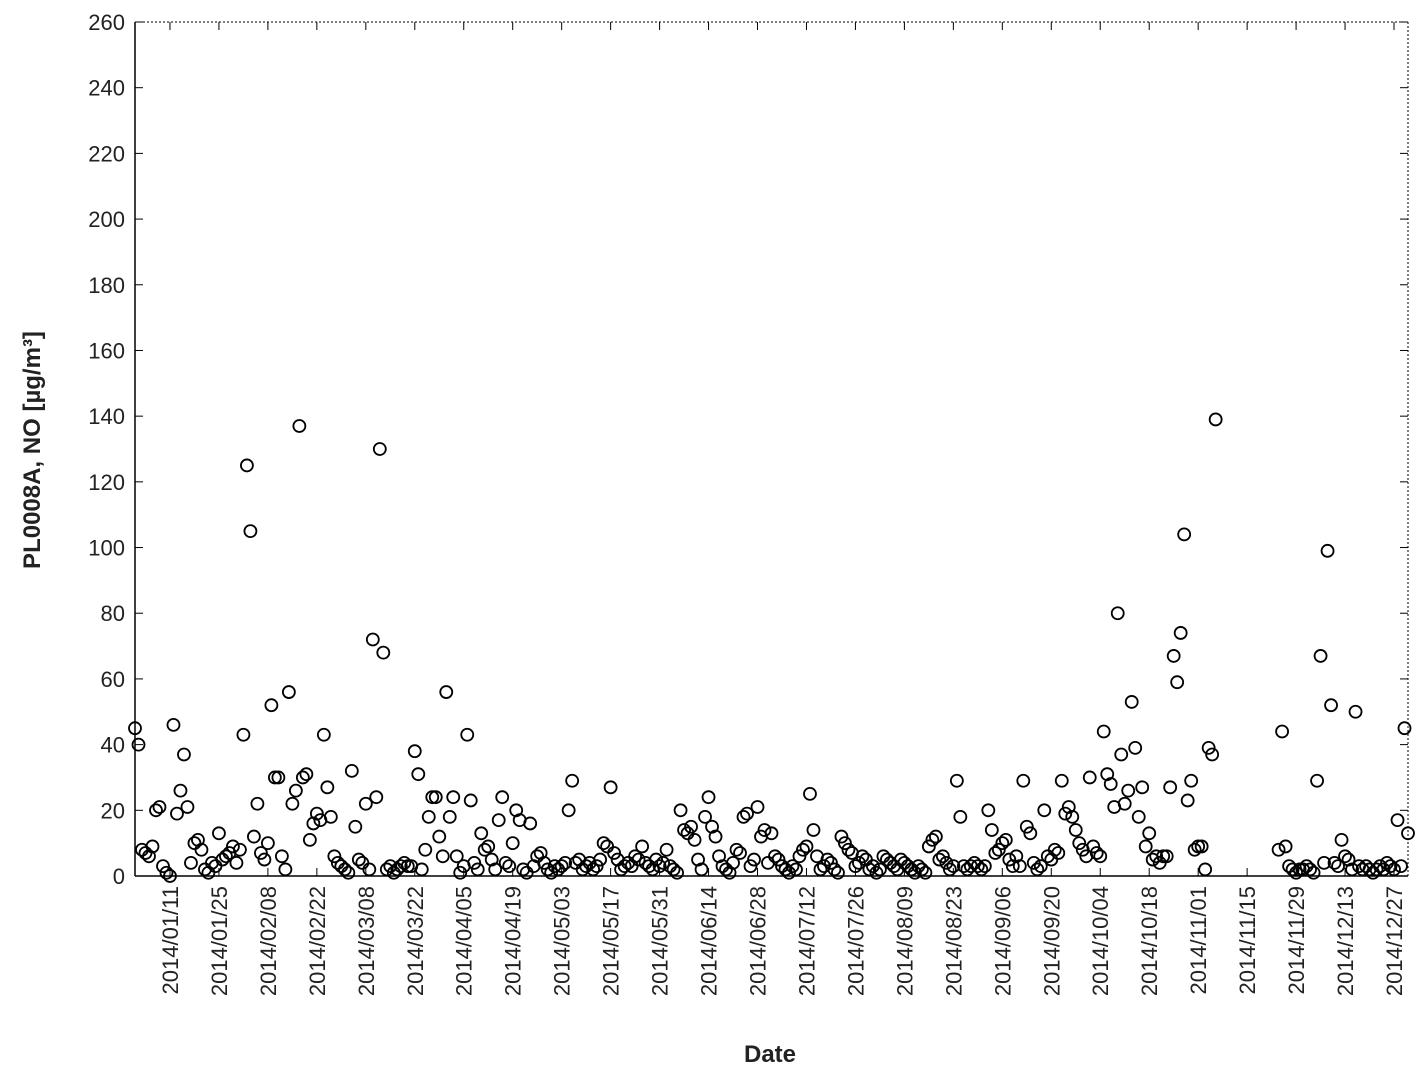 The height and width of the screenshot is (1082, 1418). I want to click on x-tick-label: 2014/01/11, so click(170, 940).